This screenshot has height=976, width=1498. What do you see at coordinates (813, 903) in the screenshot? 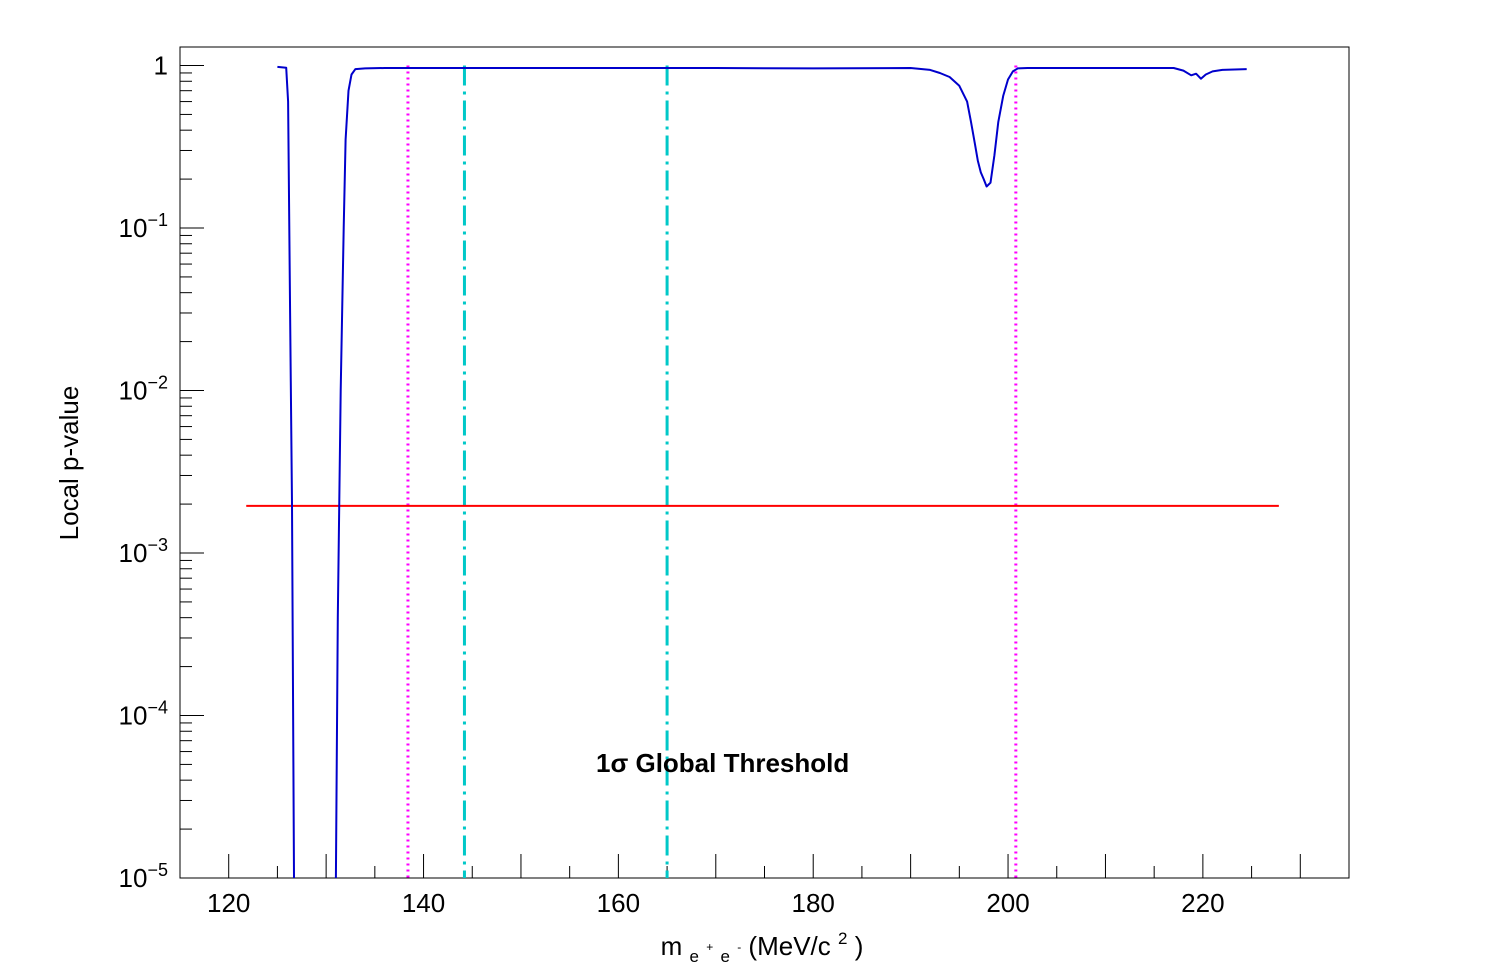
I see `x-tick-label: 180` at bounding box center [813, 903].